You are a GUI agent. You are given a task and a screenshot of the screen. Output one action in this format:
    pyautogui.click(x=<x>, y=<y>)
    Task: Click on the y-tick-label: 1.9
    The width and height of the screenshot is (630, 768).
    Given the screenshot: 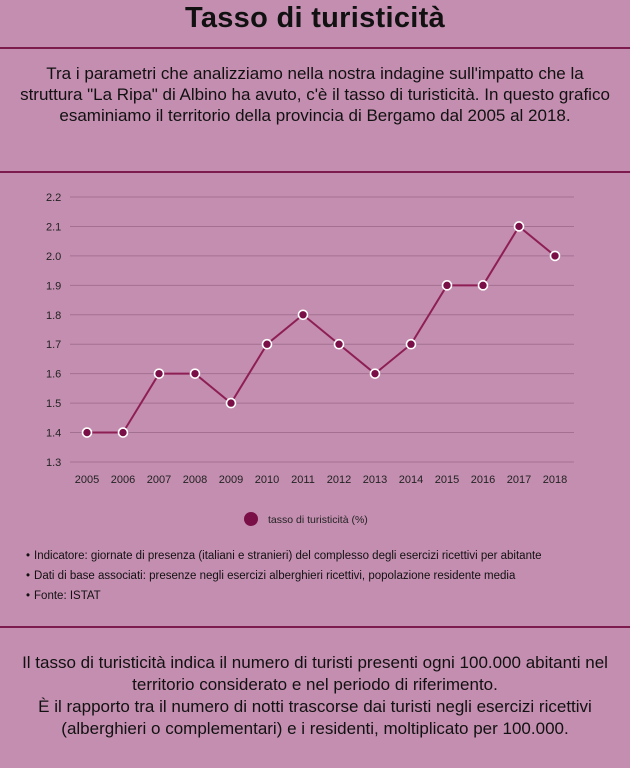 What is the action you would take?
    pyautogui.click(x=53, y=286)
    